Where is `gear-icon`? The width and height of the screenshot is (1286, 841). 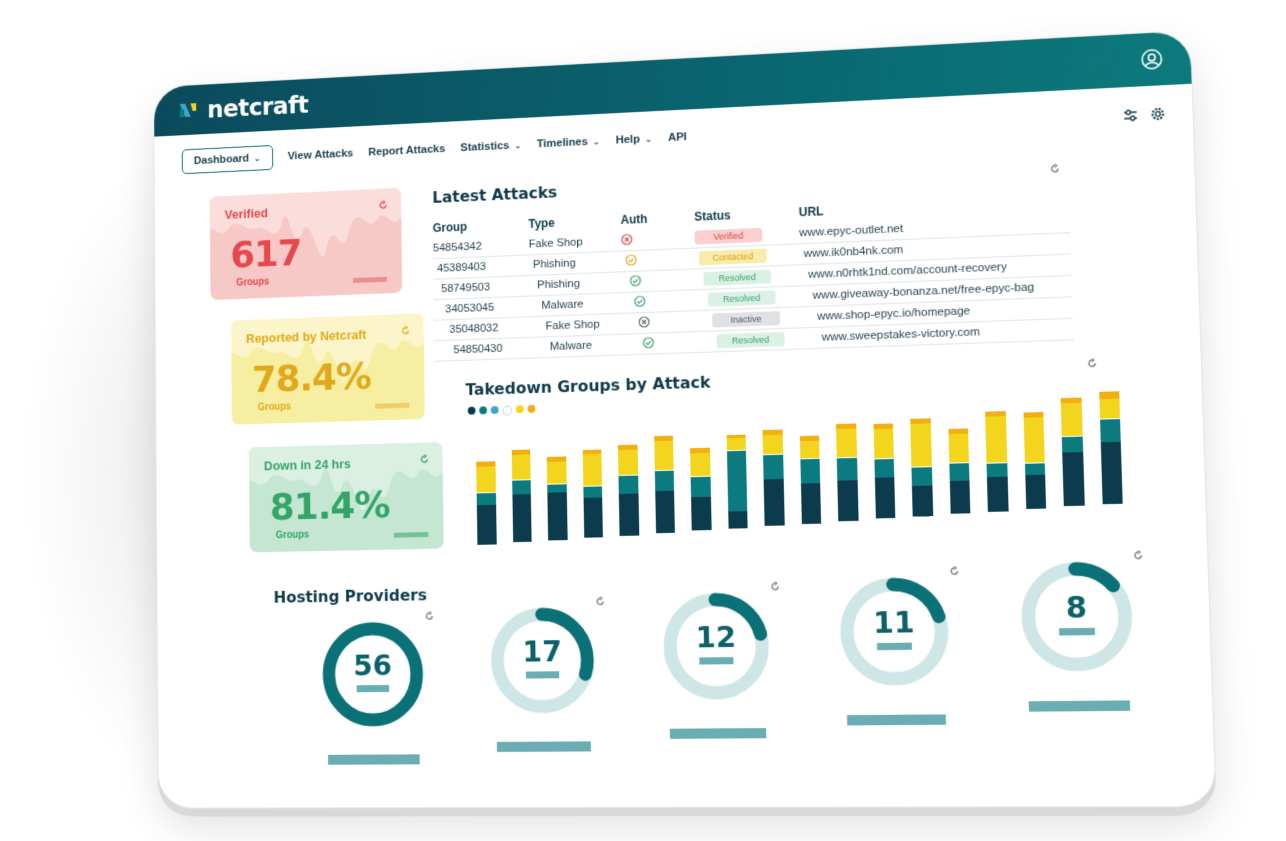 gear-icon is located at coordinates (1157, 114).